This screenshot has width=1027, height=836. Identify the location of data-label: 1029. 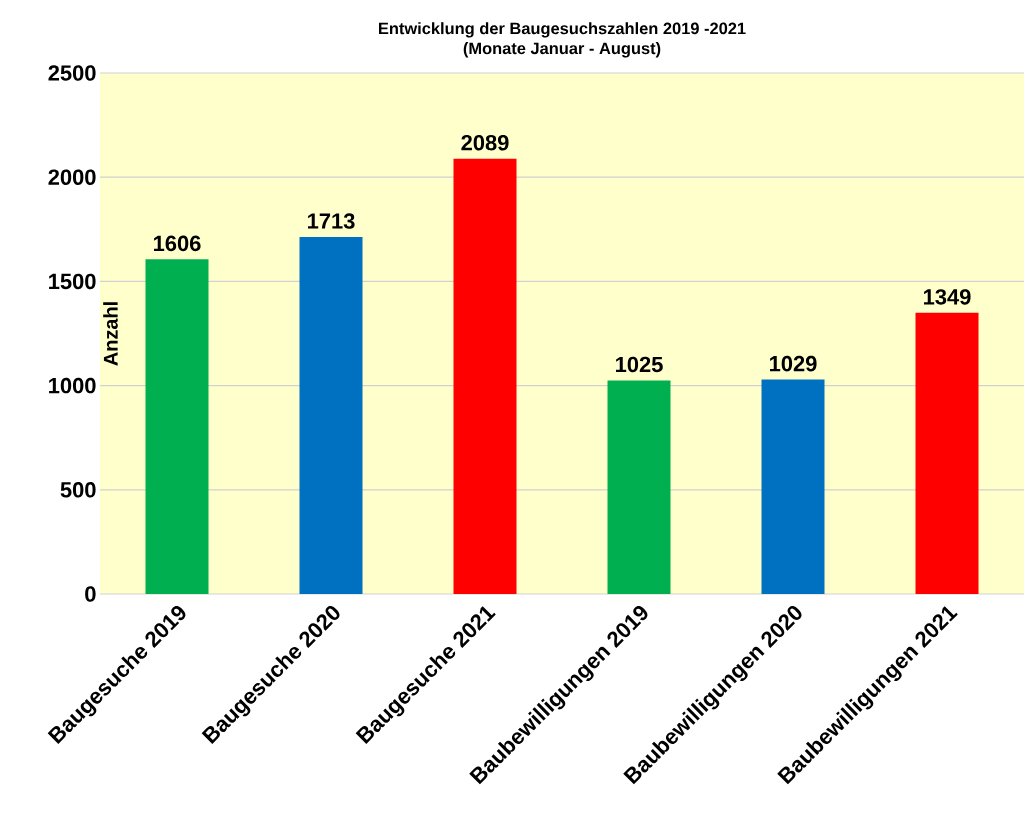
(793, 363).